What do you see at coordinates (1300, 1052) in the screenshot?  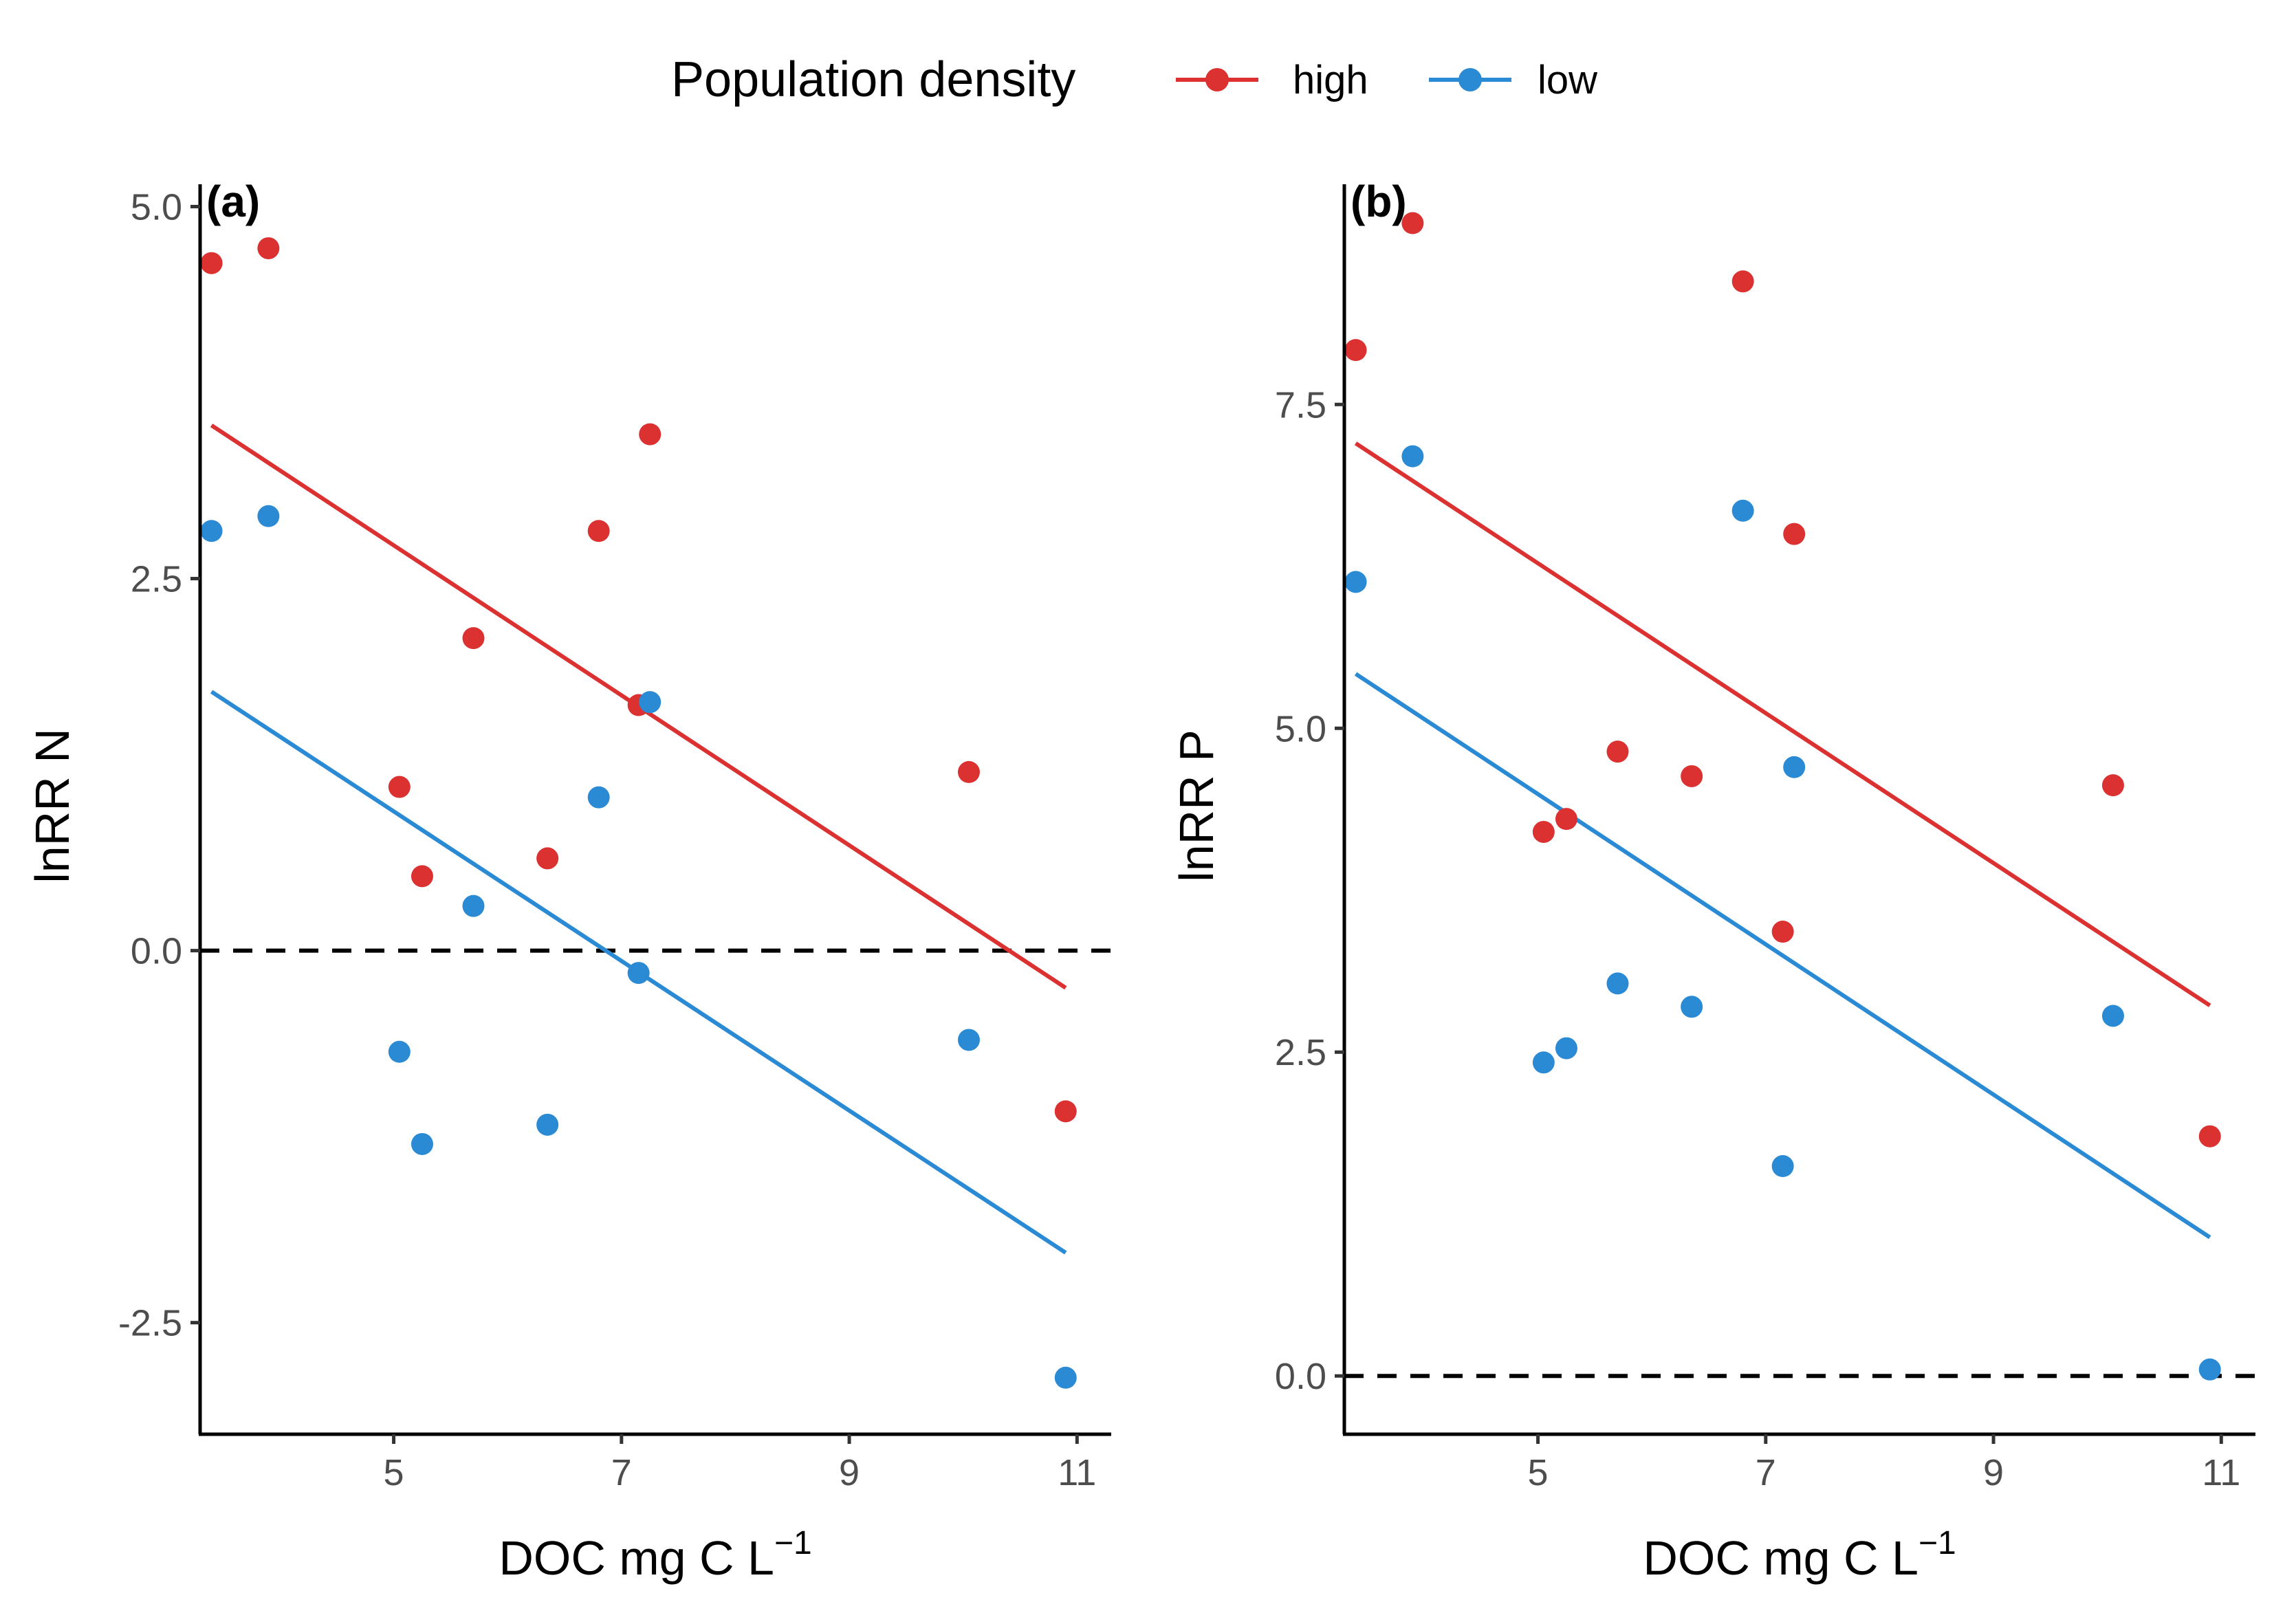 I see `panel-b-y-tick-label: 2.5` at bounding box center [1300, 1052].